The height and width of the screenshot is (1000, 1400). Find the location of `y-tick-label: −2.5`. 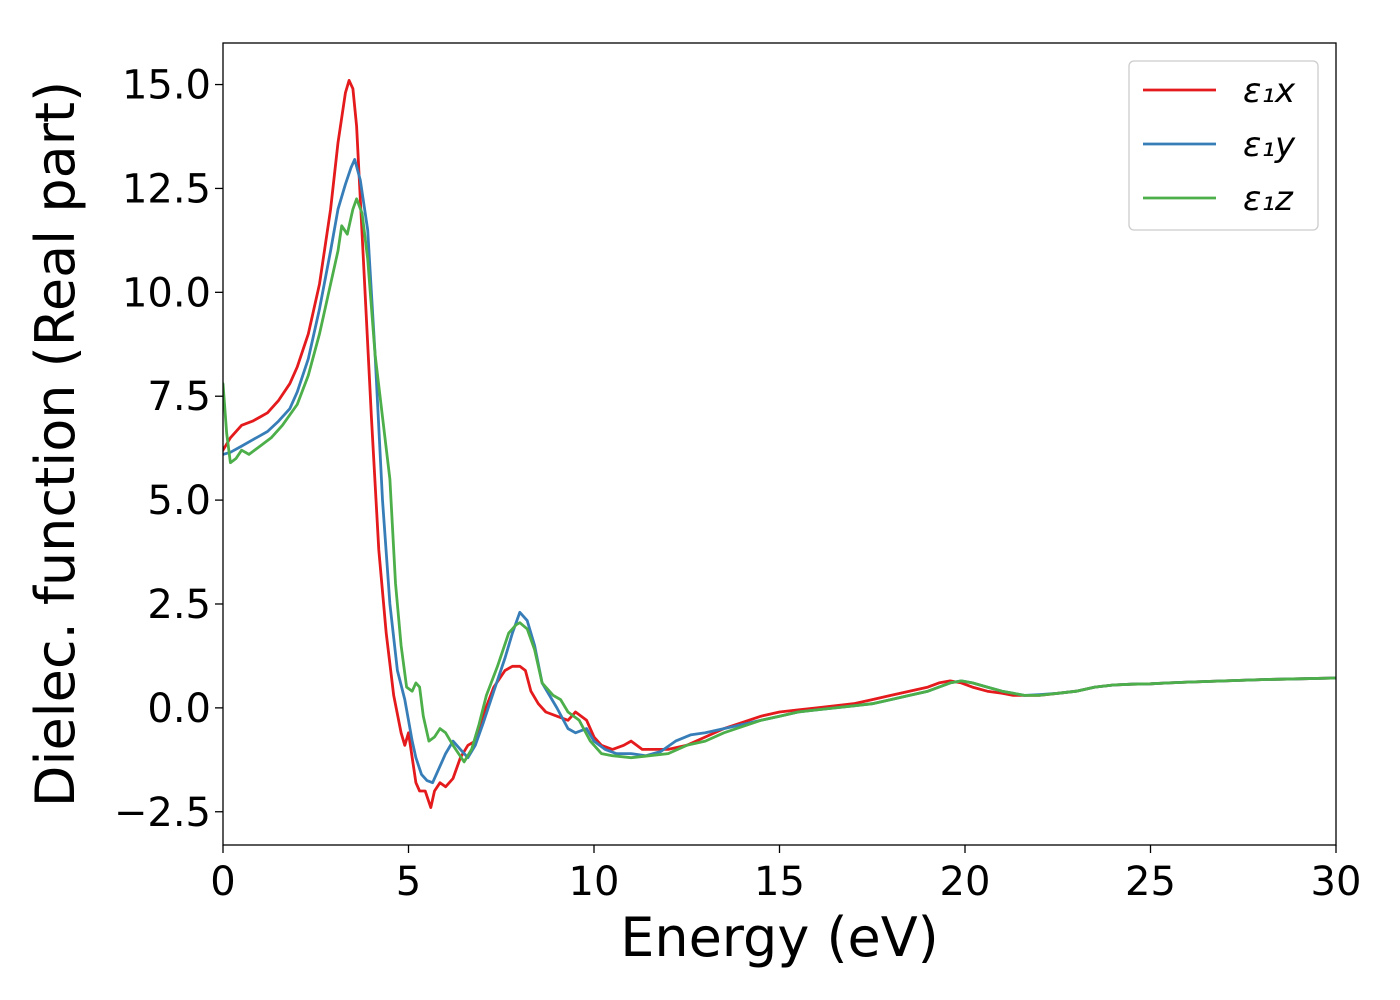

y-tick-label: −2.5 is located at coordinates (162, 813).